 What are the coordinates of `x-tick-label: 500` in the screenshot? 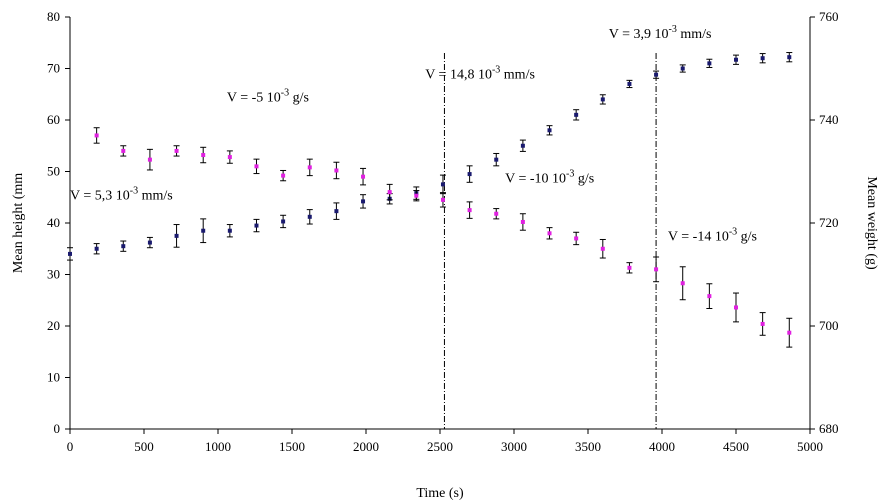 It's located at (144, 446).